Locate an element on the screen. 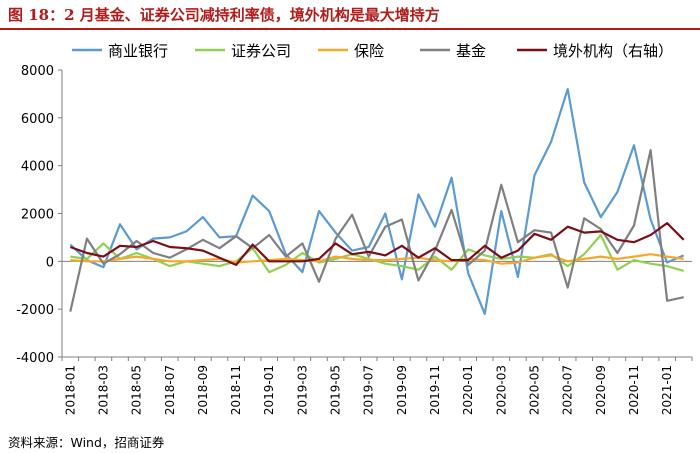 The height and width of the screenshot is (453, 700). source-note: 资料来源：Wind，招商证券 is located at coordinates (86, 442).